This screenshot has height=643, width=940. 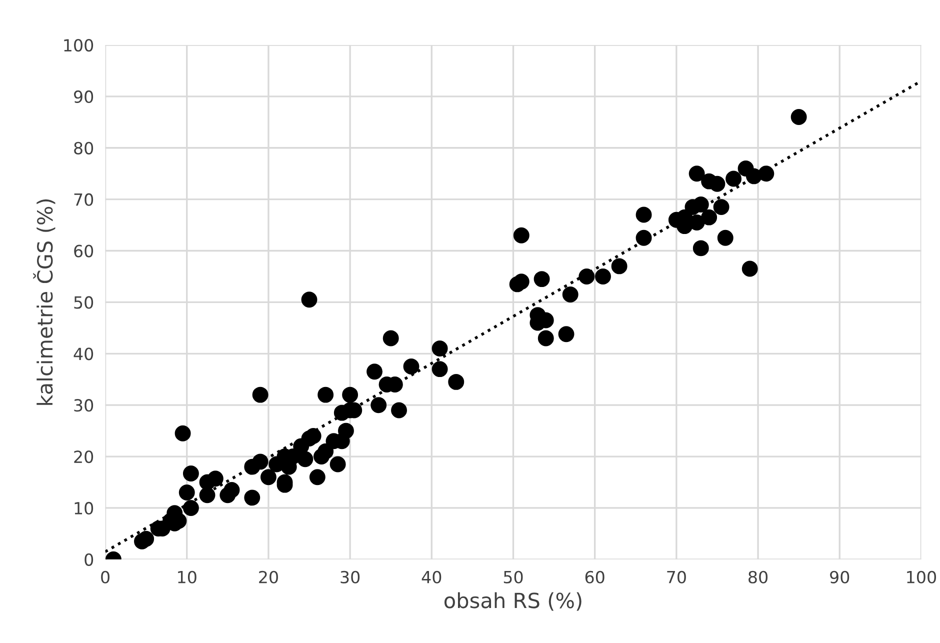 What do you see at coordinates (268, 577) in the screenshot?
I see `x-tick-label: 20` at bounding box center [268, 577].